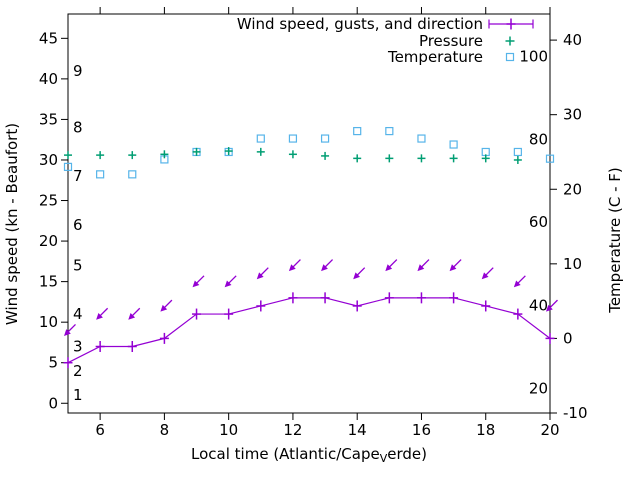 The width and height of the screenshot is (640, 480). I want to click on legend-label-temperature: Temperature, so click(435, 57).